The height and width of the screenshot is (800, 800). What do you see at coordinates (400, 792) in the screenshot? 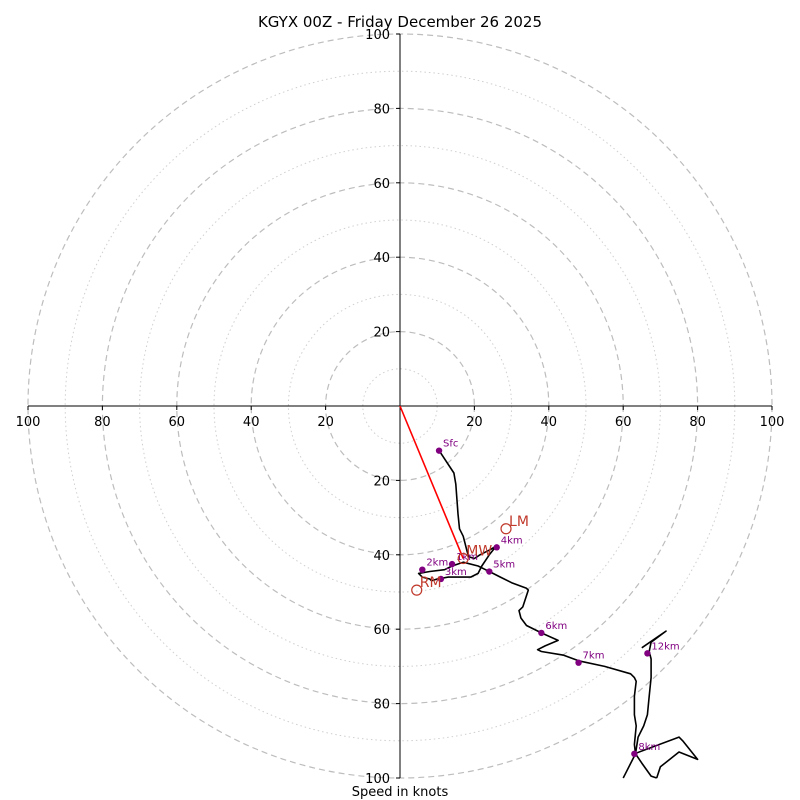
I see `x-axis-label: Speed in knots` at bounding box center [400, 792].